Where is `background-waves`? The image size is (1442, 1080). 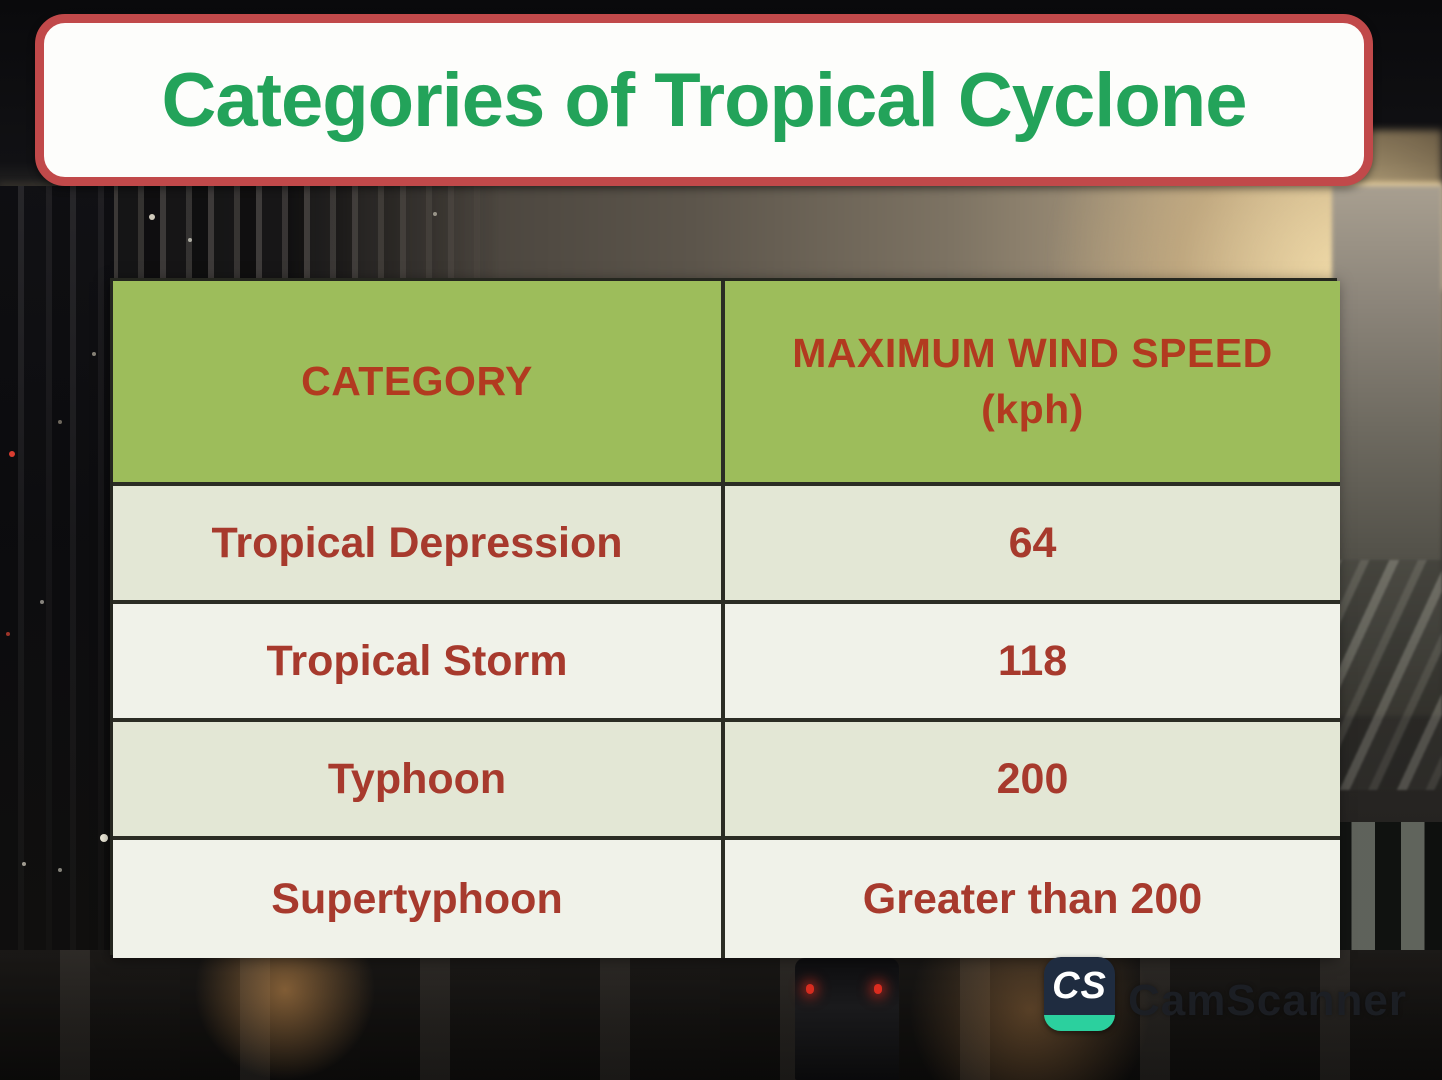 background-waves is located at coordinates (1387, 675).